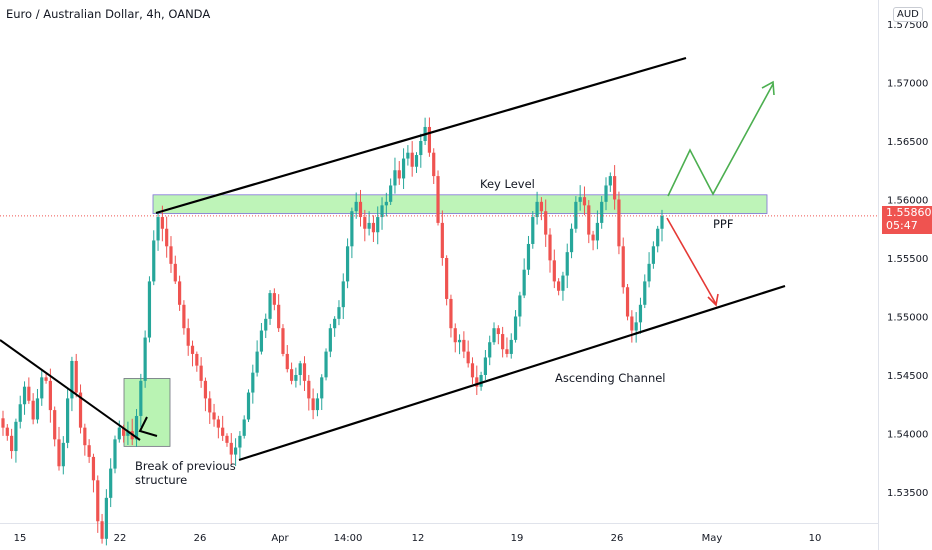 The image size is (932, 550). I want to click on y-tick-label: 1.54000, so click(907, 435).